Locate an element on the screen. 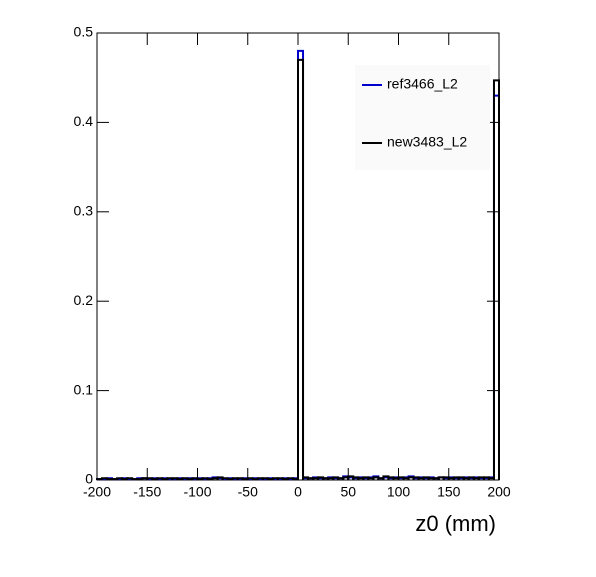 The width and height of the screenshot is (596, 577). y-tick-label: 0.5 is located at coordinates (84, 32).